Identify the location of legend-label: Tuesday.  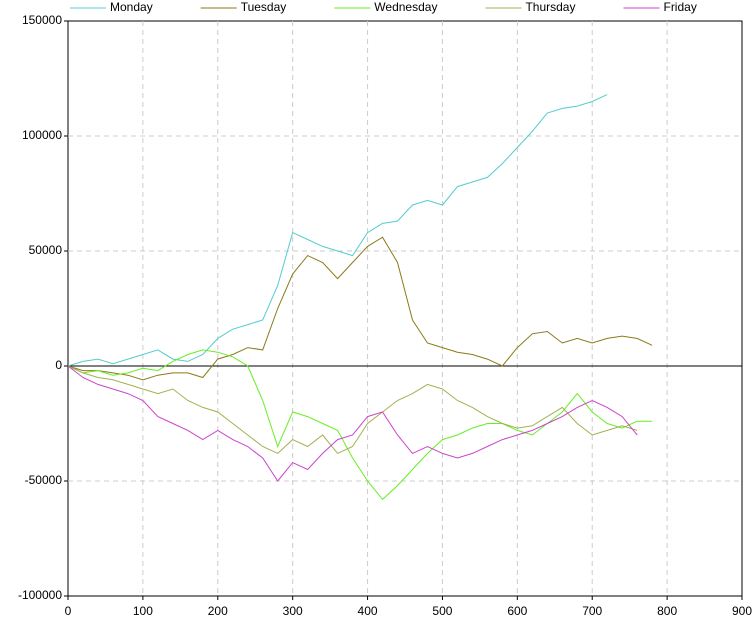
(264, 7).